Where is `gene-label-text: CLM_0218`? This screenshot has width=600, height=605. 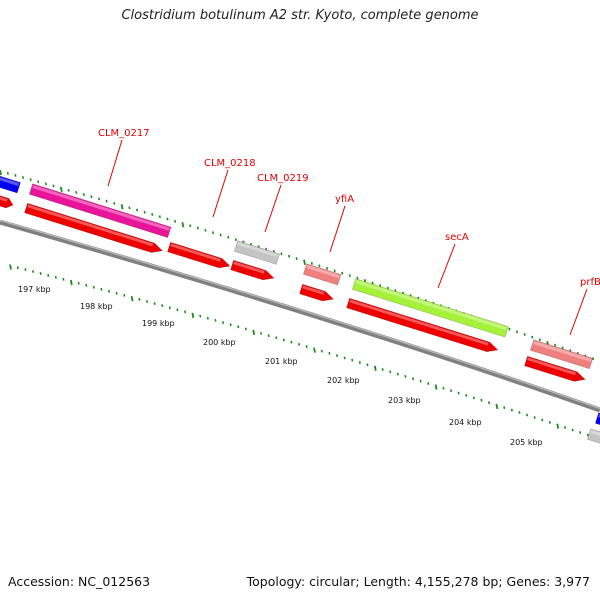 gene-label-text: CLM_0218 is located at coordinates (230, 163).